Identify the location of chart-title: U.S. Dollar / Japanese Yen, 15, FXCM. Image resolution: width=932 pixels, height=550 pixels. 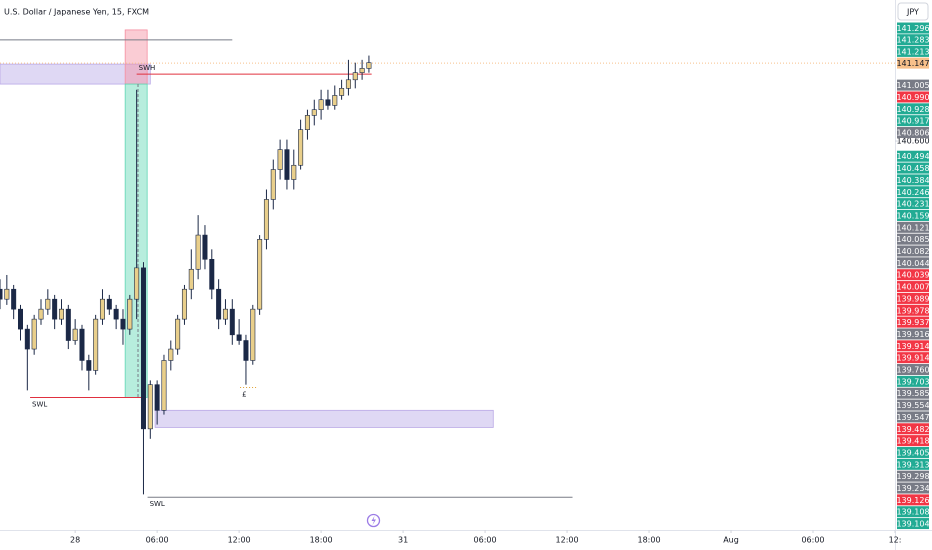
(76, 12).